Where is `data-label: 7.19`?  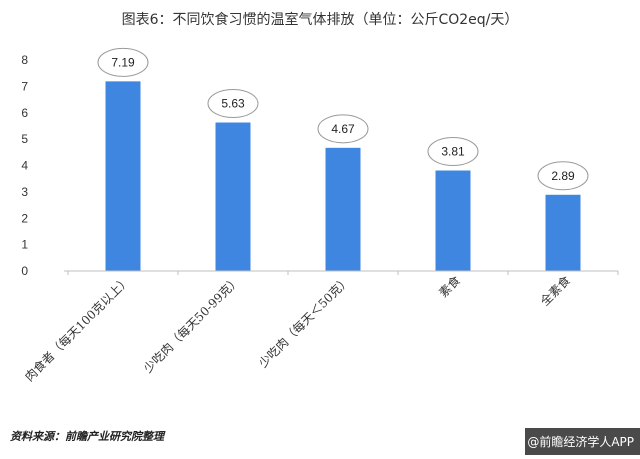 data-label: 7.19 is located at coordinates (123, 62).